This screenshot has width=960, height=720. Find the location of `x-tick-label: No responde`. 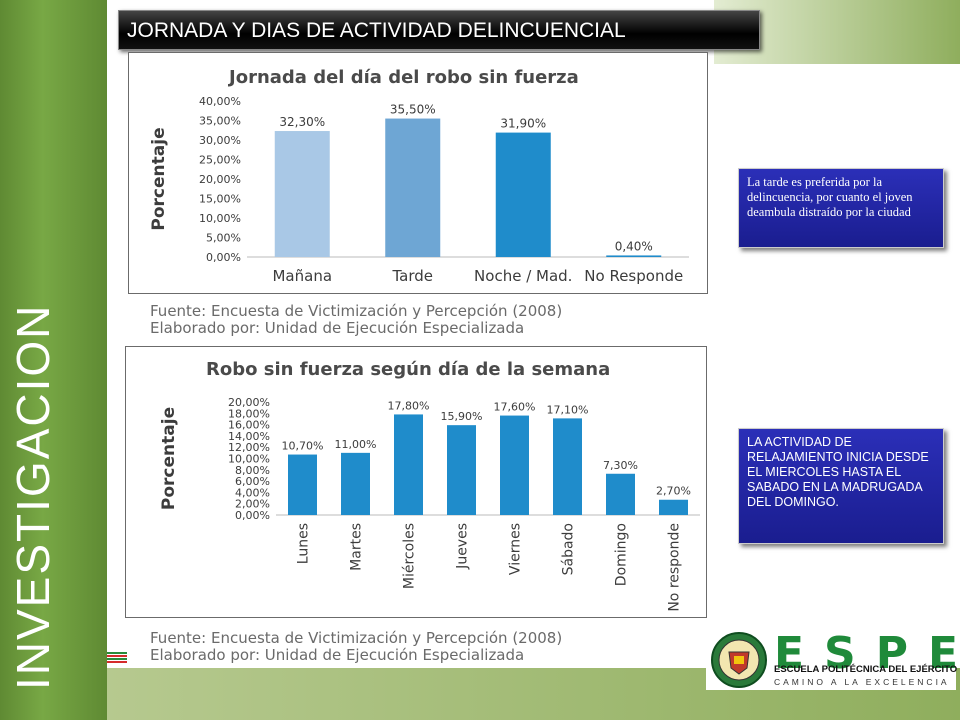

x-tick-label: No responde is located at coordinates (675, 567).